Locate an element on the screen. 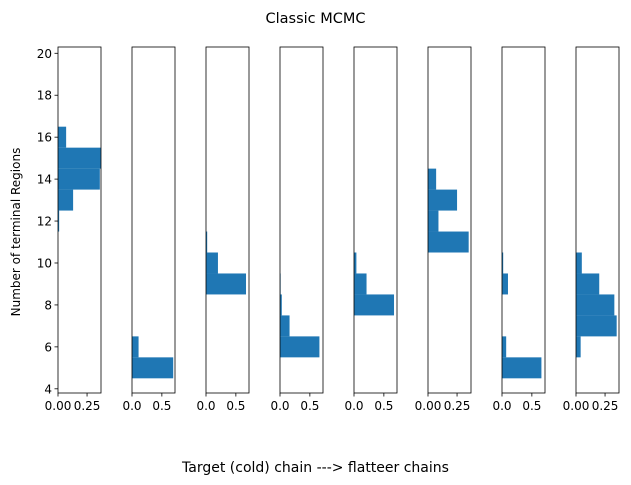 The height and width of the screenshot is (485, 631). histogram-panel-2: 0.0 0.5 is located at coordinates (149, 229).